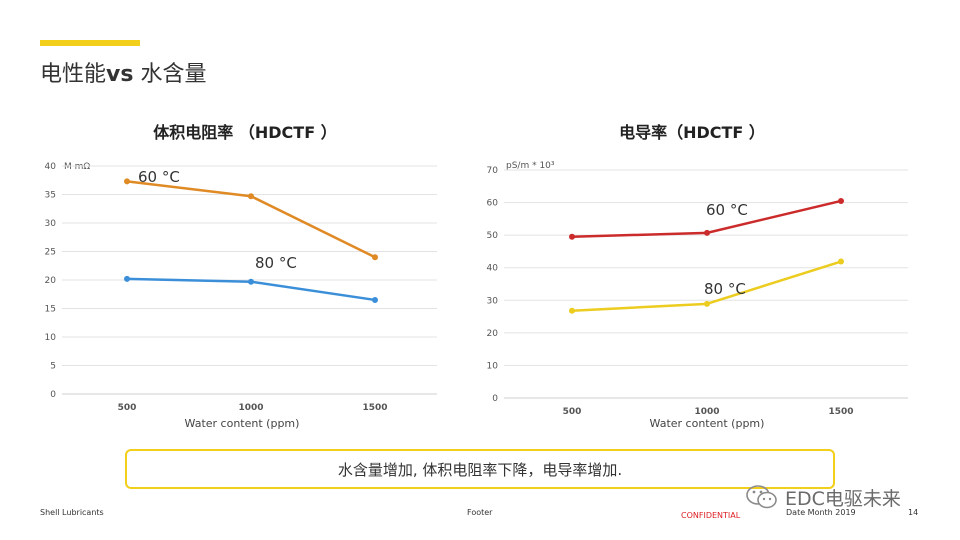 The width and height of the screenshot is (960, 540). I want to click on footer-company: Shell Lubricants, so click(72, 512).